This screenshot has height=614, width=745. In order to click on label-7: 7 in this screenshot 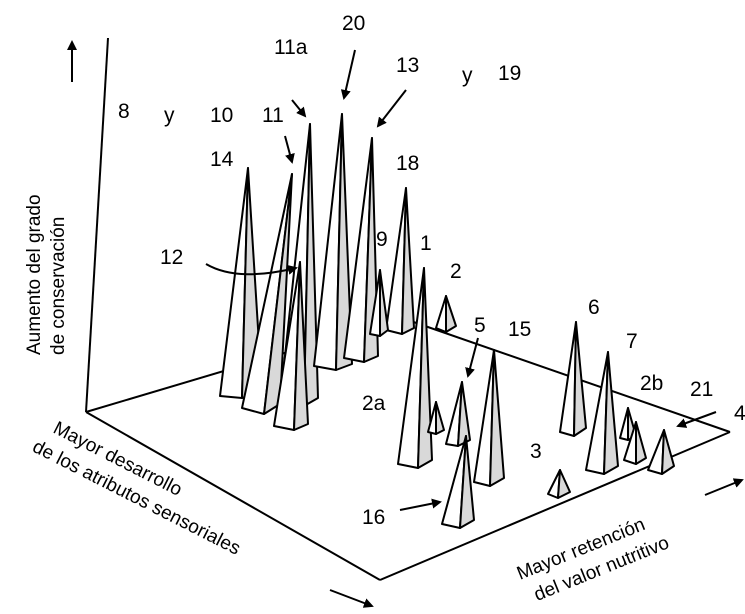, I will do `click(632, 341)`.